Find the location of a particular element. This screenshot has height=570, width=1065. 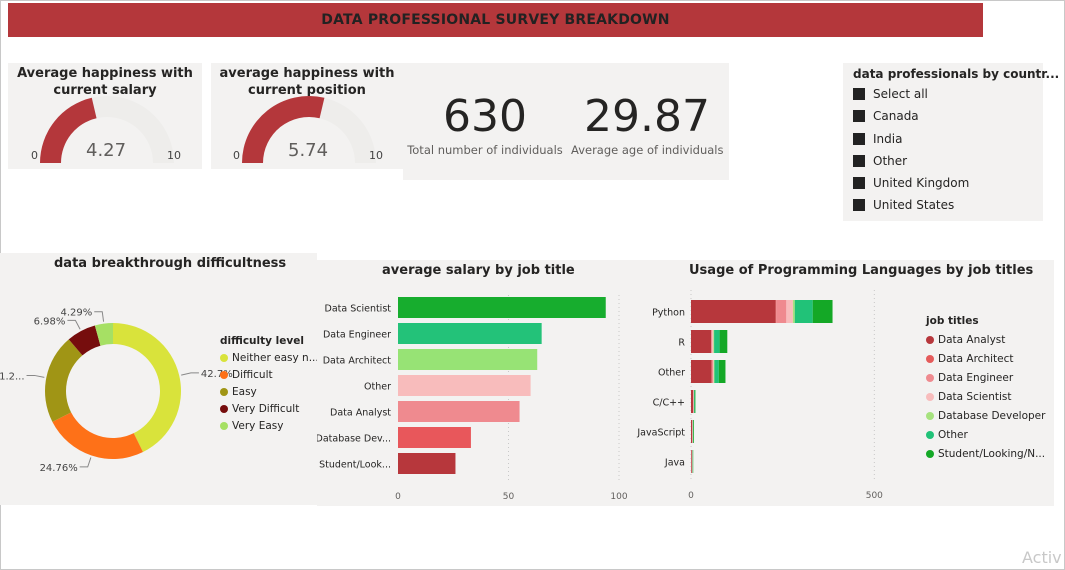

slicer-item-label: India is located at coordinates (888, 139).